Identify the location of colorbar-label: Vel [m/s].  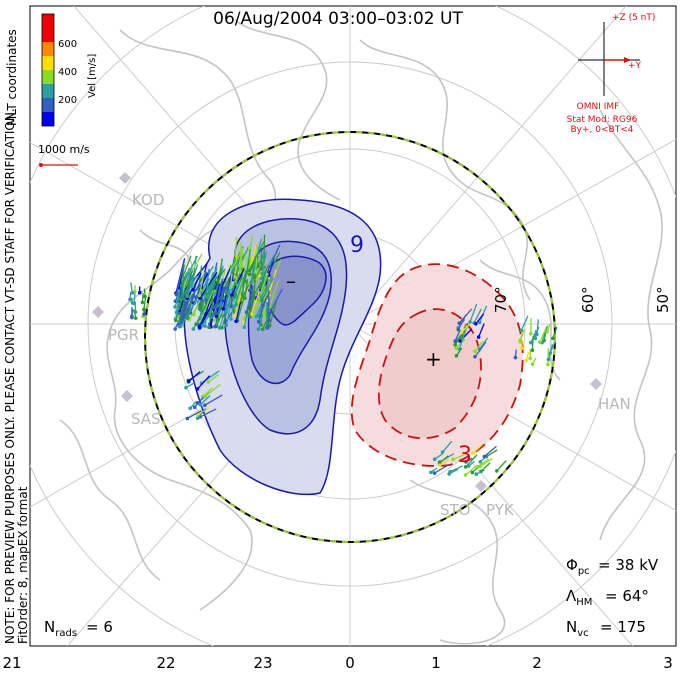
(92, 76).